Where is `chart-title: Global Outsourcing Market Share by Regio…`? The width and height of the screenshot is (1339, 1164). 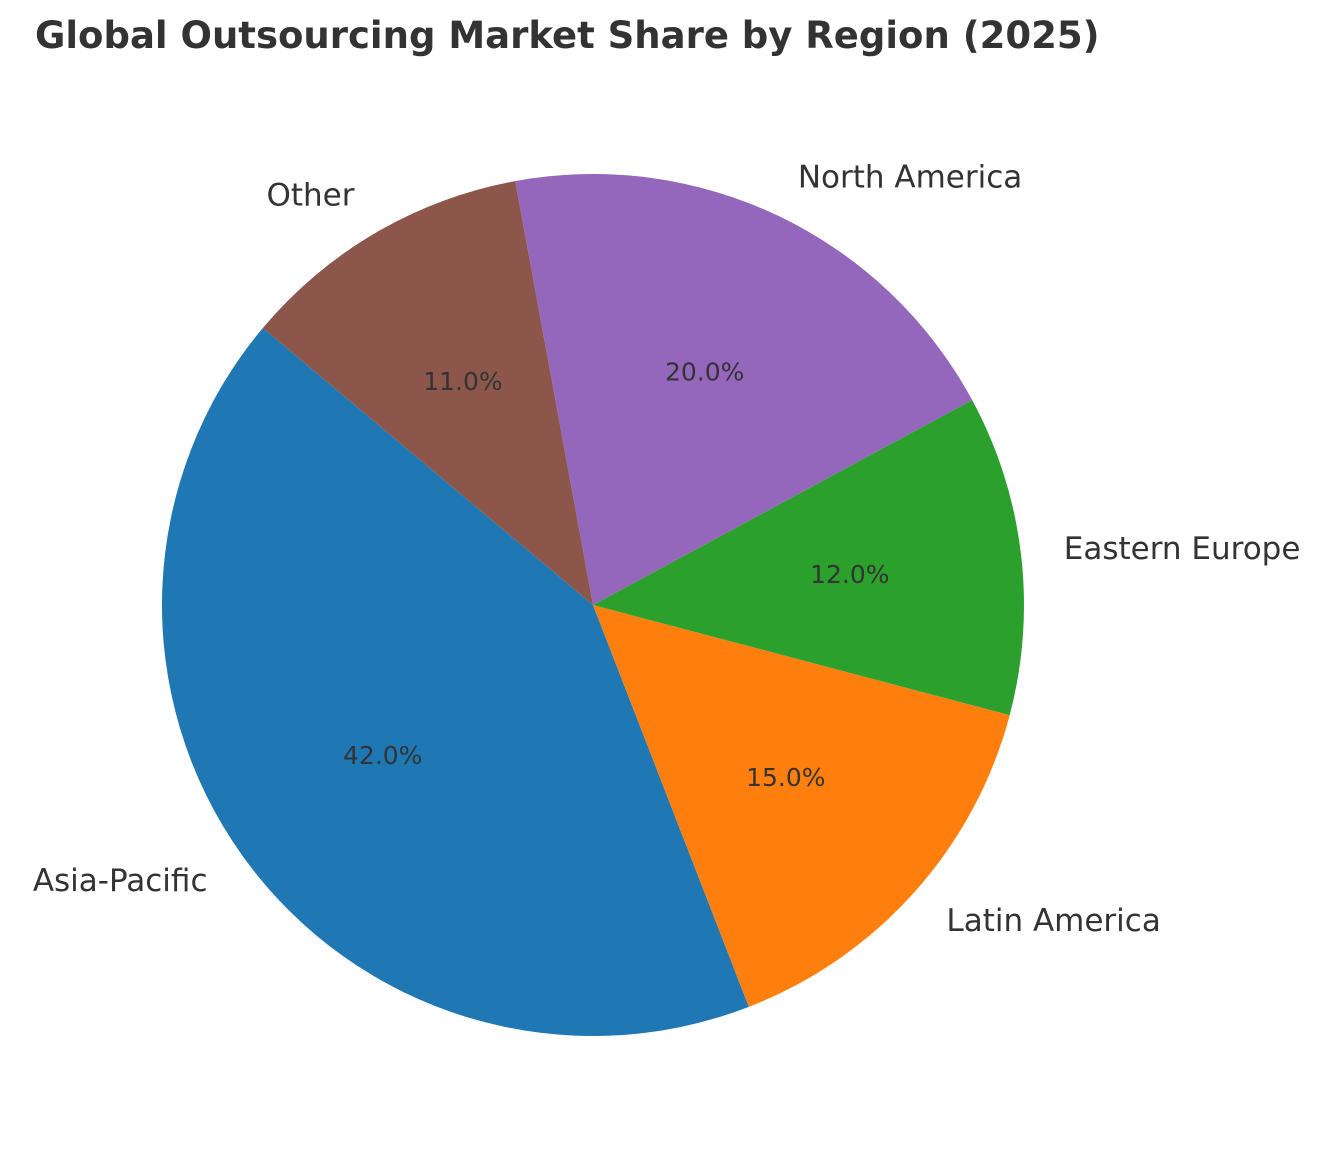 chart-title: Global Outsourcing Market Share by Regio… is located at coordinates (567, 35).